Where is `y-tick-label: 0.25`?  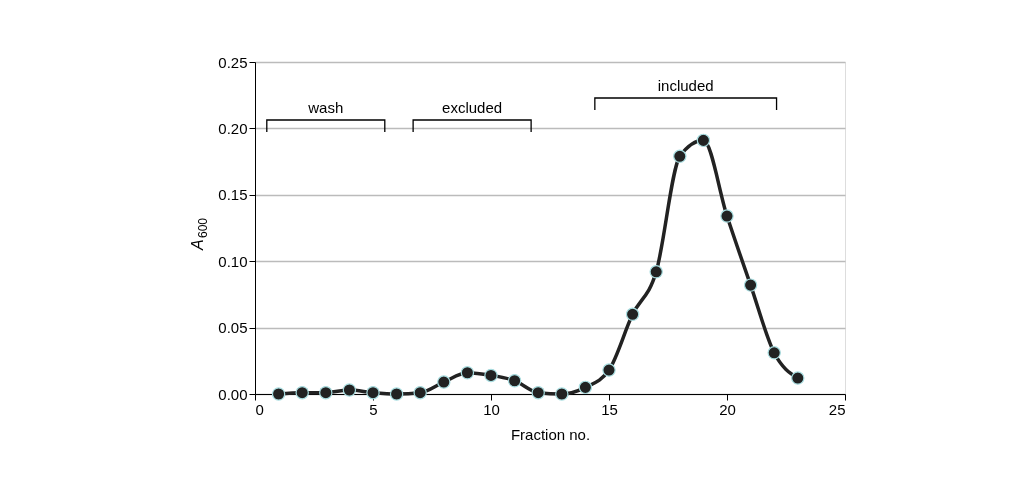
y-tick-label: 0.25 is located at coordinates (233, 62).